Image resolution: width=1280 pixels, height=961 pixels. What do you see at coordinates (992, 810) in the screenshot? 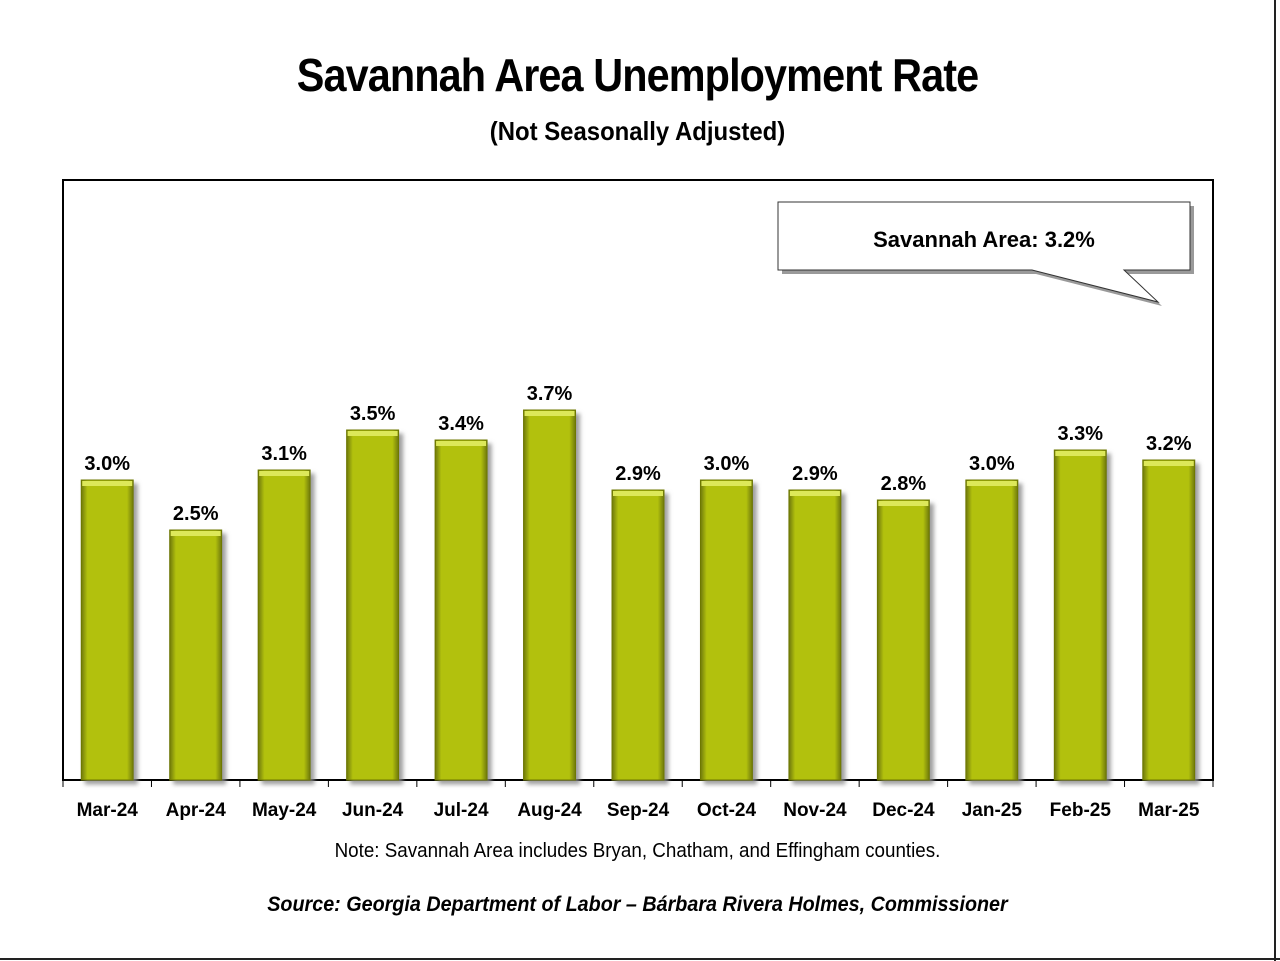
I see `x-tick-label: Jan-25` at bounding box center [992, 810].